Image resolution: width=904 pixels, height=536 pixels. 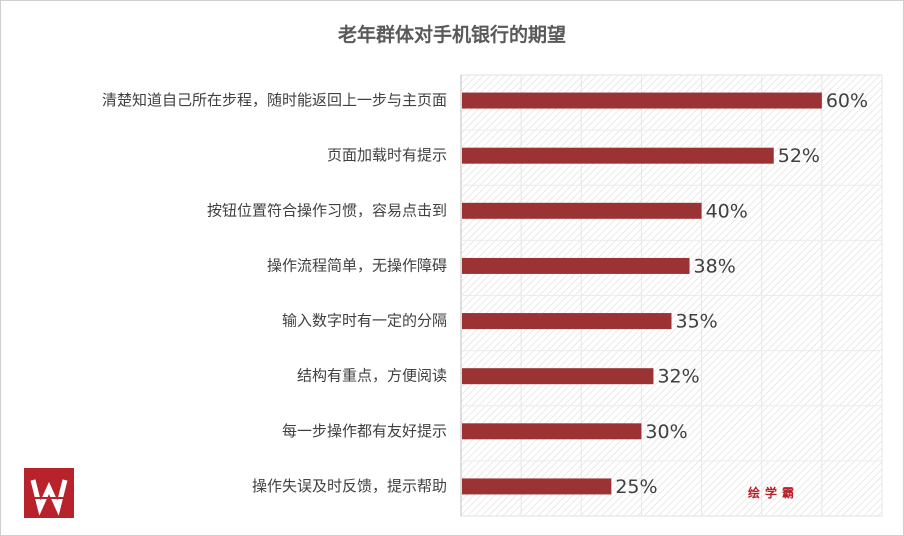 I want to click on chart-title: 老年群体对手机银行的期望, so click(x=451, y=35).